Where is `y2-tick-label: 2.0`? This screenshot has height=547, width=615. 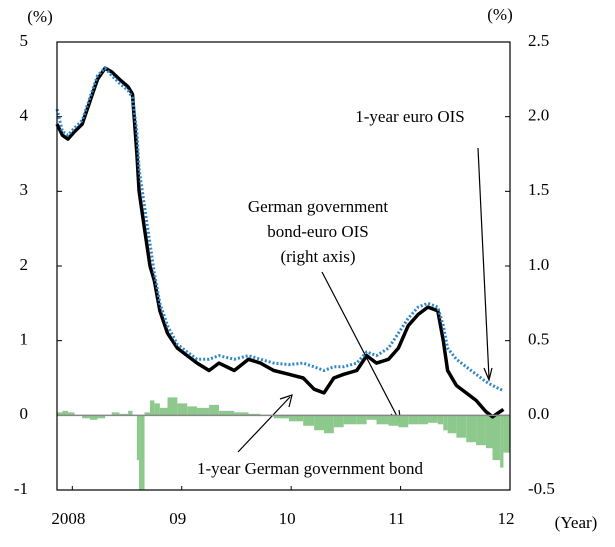 y2-tick-label: 2.0 is located at coordinates (538, 115).